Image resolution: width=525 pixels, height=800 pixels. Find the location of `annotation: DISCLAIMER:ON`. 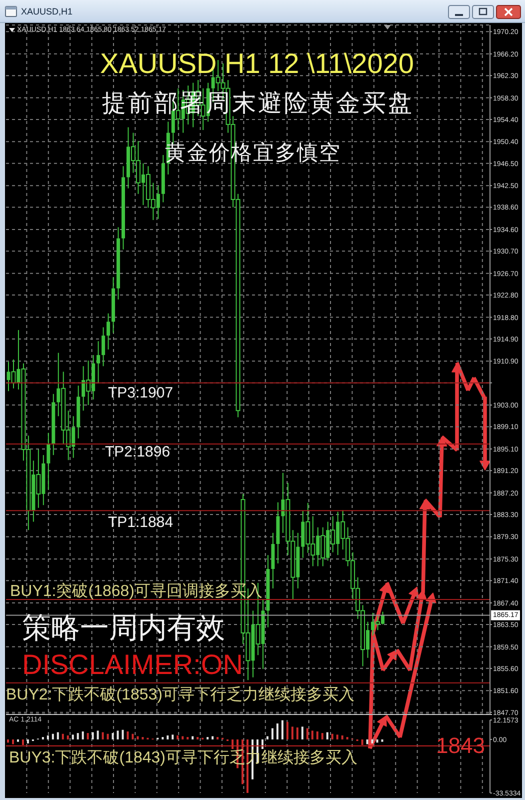

annotation: DISCLAIMER:ON is located at coordinates (132, 664).